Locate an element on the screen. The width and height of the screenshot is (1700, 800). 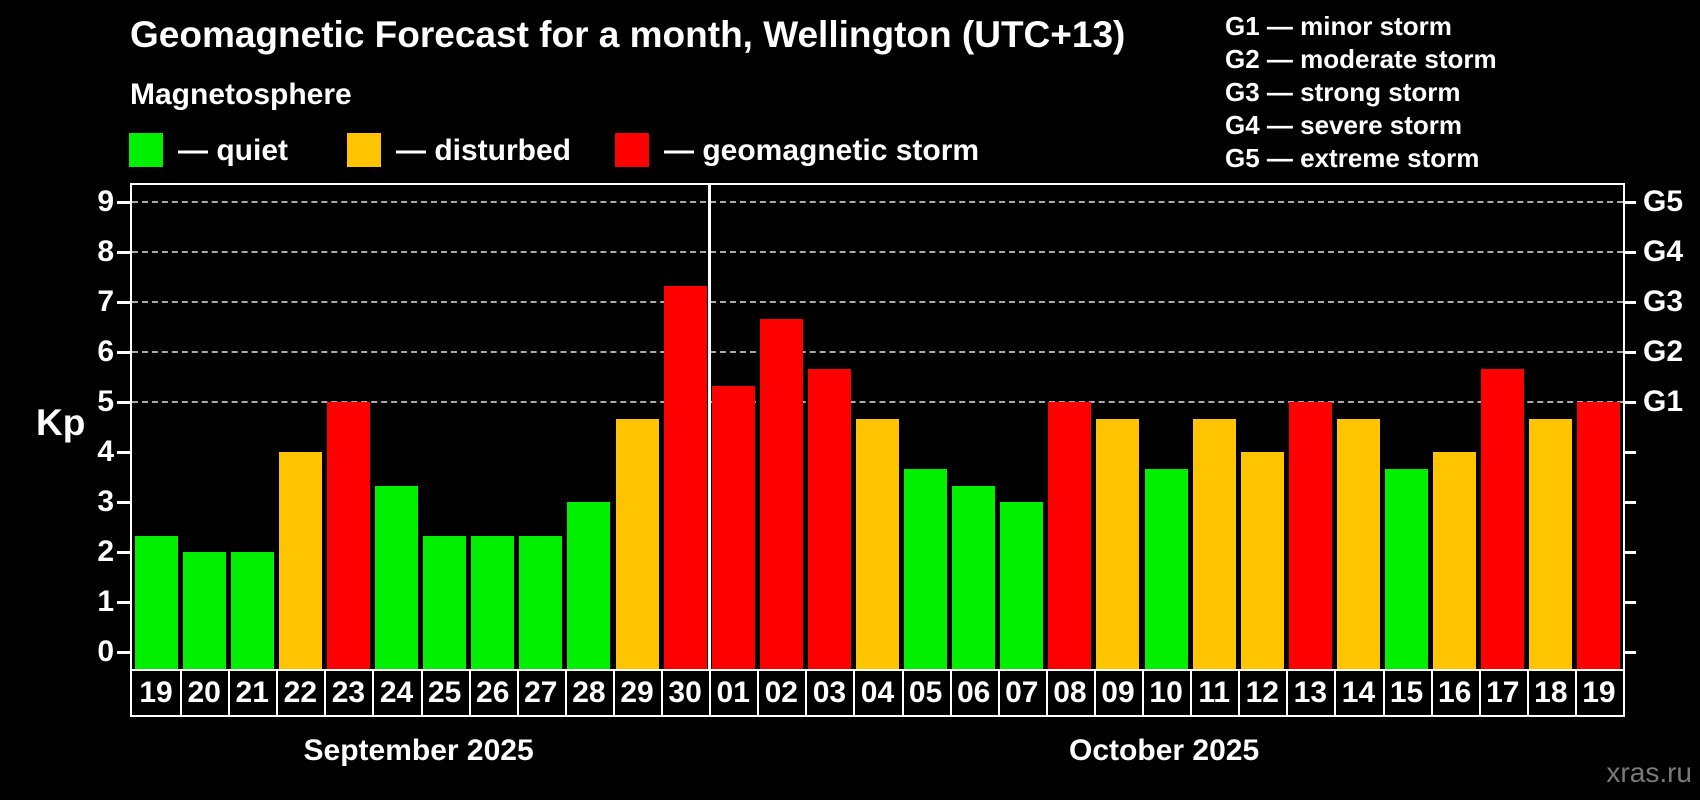
legend-label-disturbed: — disturbed is located at coordinates (484, 150).